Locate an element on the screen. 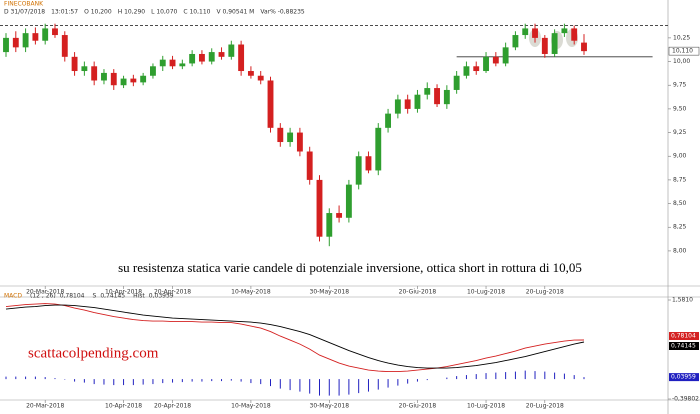 This screenshot has height=414, width=700. y-tick-label: 9,50 is located at coordinates (680, 108).